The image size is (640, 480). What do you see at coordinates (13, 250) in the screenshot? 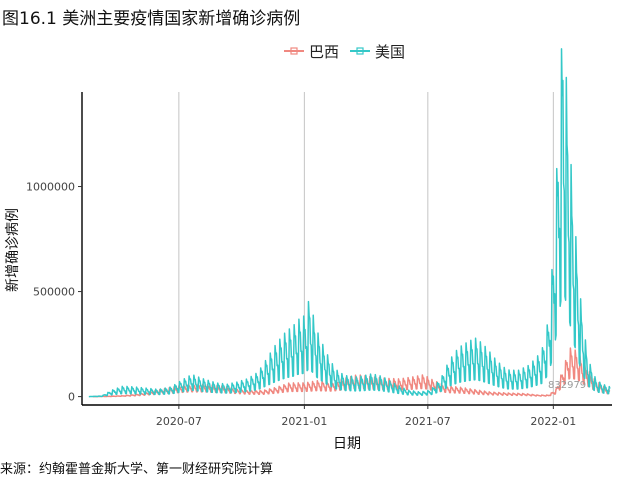
I see `y-axis-title: 新增确诊病例` at bounding box center [13, 250].